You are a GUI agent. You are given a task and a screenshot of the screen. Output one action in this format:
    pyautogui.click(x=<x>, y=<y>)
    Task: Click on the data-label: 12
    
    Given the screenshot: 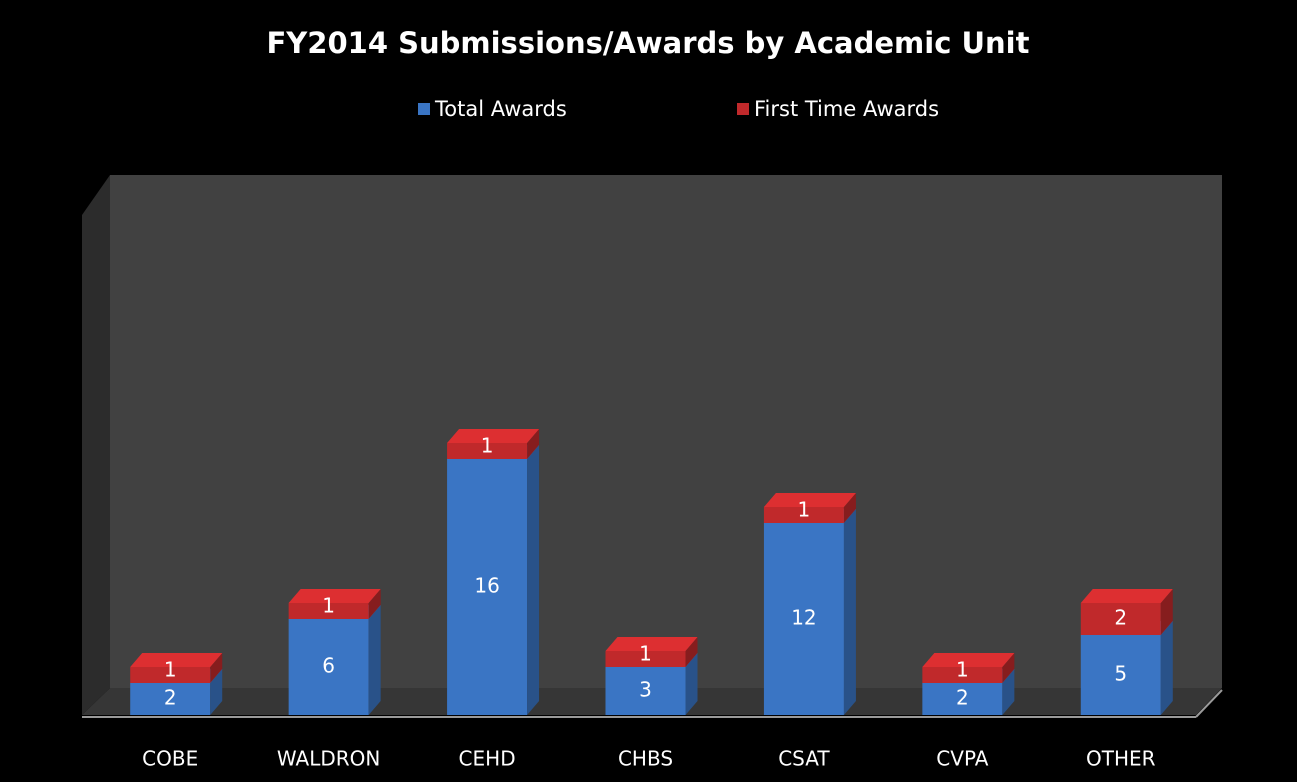 What is the action you would take?
    pyautogui.click(x=803, y=618)
    